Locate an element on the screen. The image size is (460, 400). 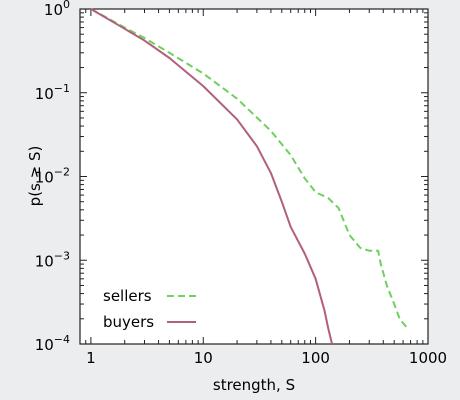
x-tick-label: 1 is located at coordinates (91, 358).